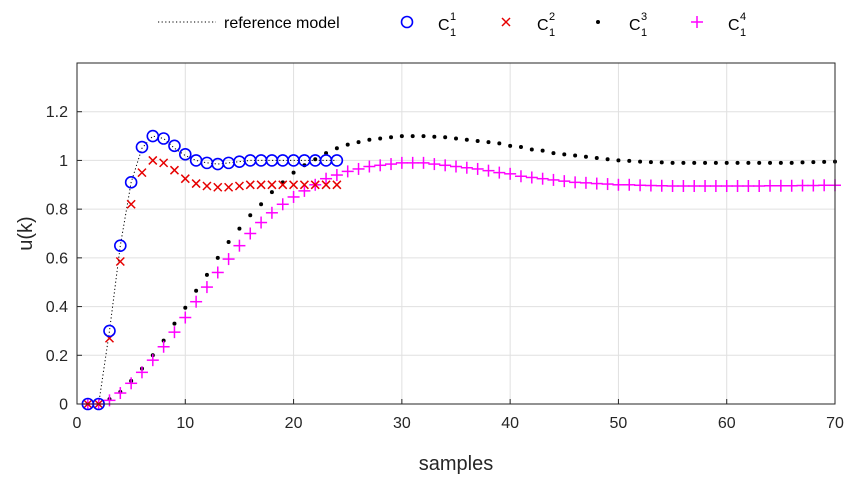 The width and height of the screenshot is (855, 479). I want to click on legend-label-sub-c3: 1, so click(644, 33).